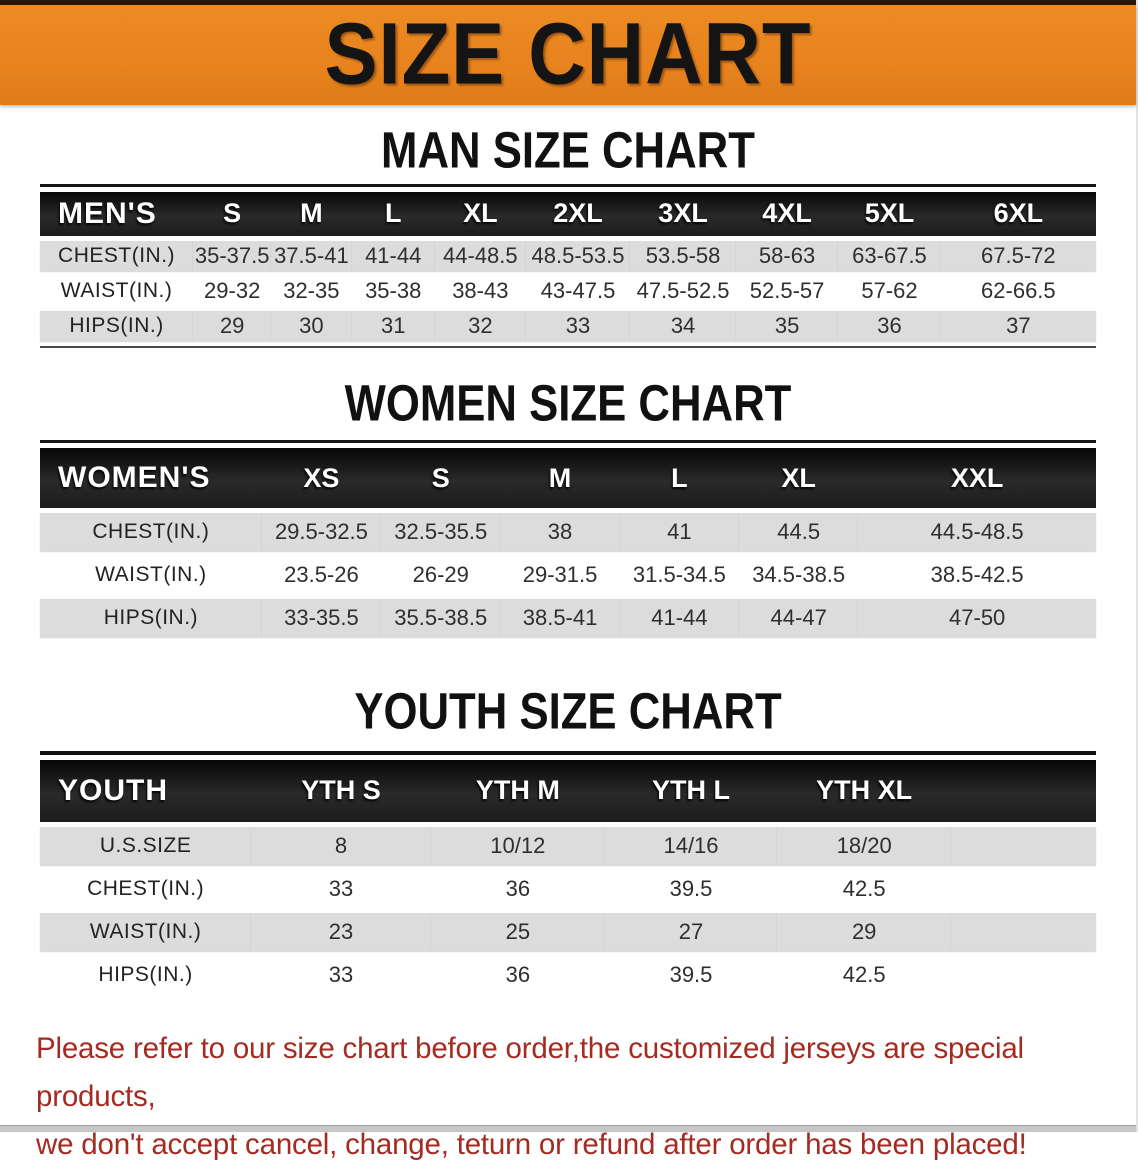  I want to click on table-cell: 32, so click(480, 325).